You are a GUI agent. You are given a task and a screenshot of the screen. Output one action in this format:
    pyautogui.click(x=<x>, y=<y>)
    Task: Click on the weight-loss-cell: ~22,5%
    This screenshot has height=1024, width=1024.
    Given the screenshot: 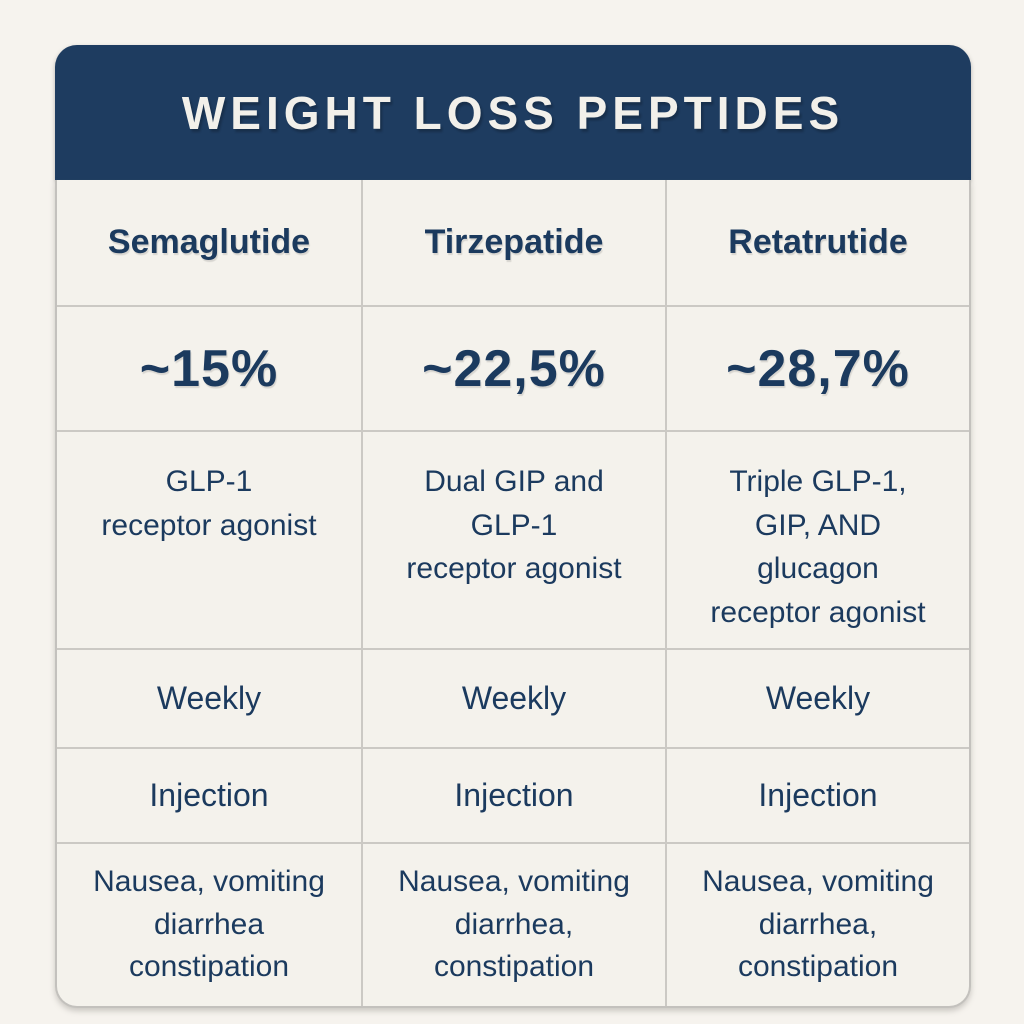 What is the action you would take?
    pyautogui.click(x=513, y=367)
    